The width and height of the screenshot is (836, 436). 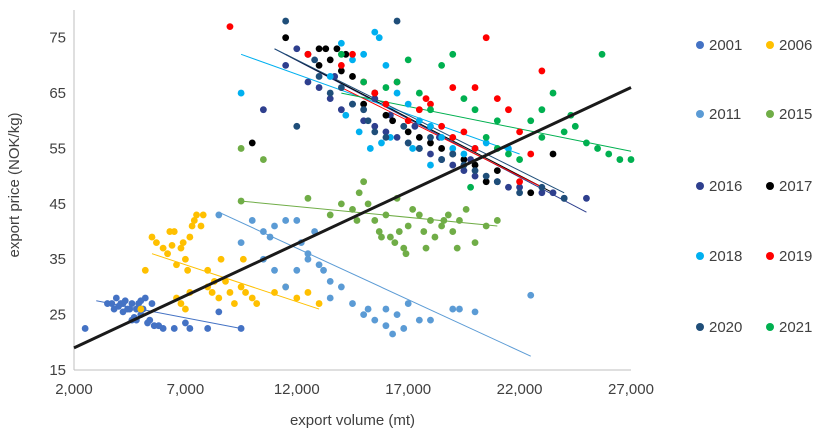 I want to click on legend-label-2019: 2019, so click(x=795, y=256).